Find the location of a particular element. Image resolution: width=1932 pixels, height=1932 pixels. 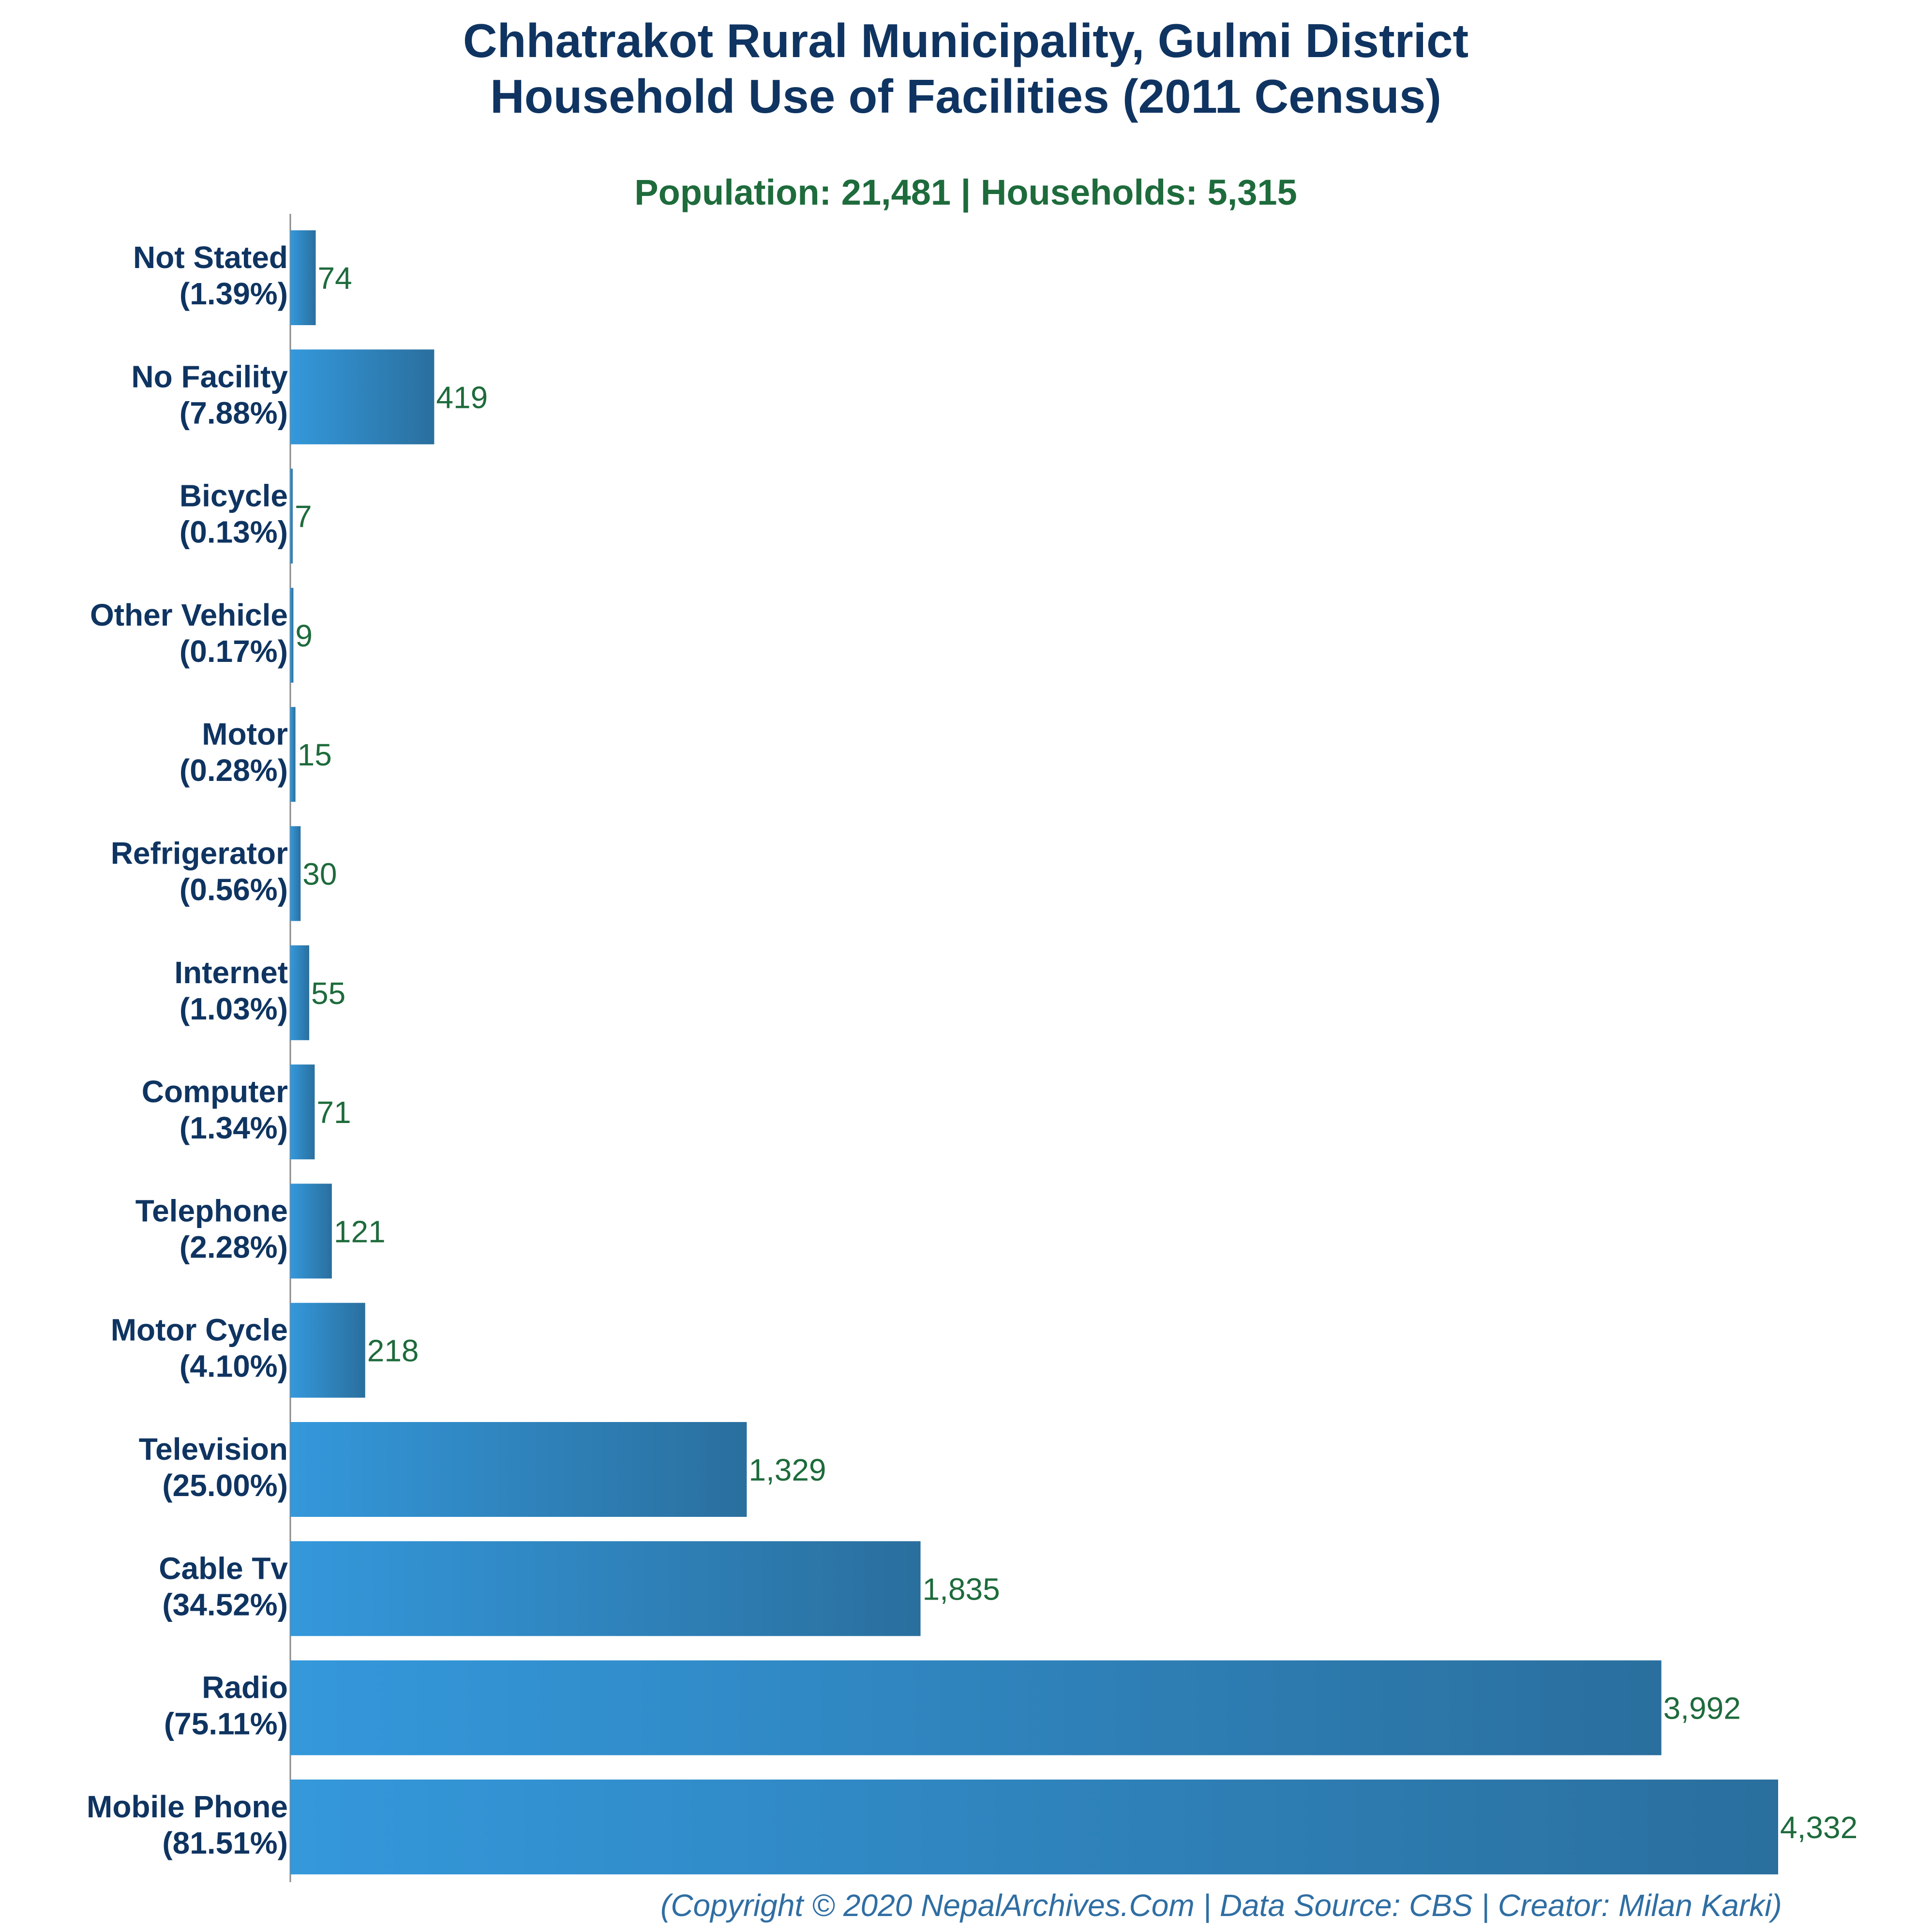

category-label-no-facility: No Facility is located at coordinates (209, 376).